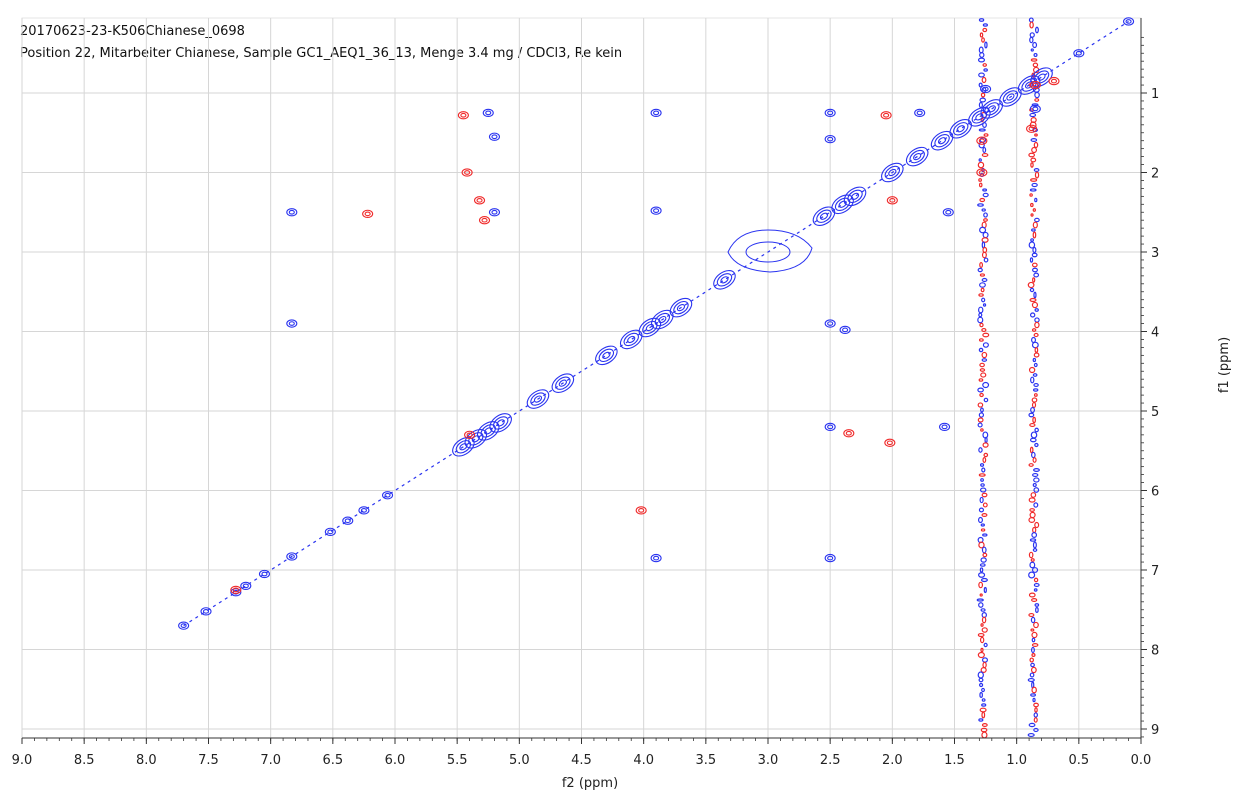 The width and height of the screenshot is (1249, 794). What do you see at coordinates (1078, 760) in the screenshot?
I see `x-tick-label: 0.5` at bounding box center [1078, 760].